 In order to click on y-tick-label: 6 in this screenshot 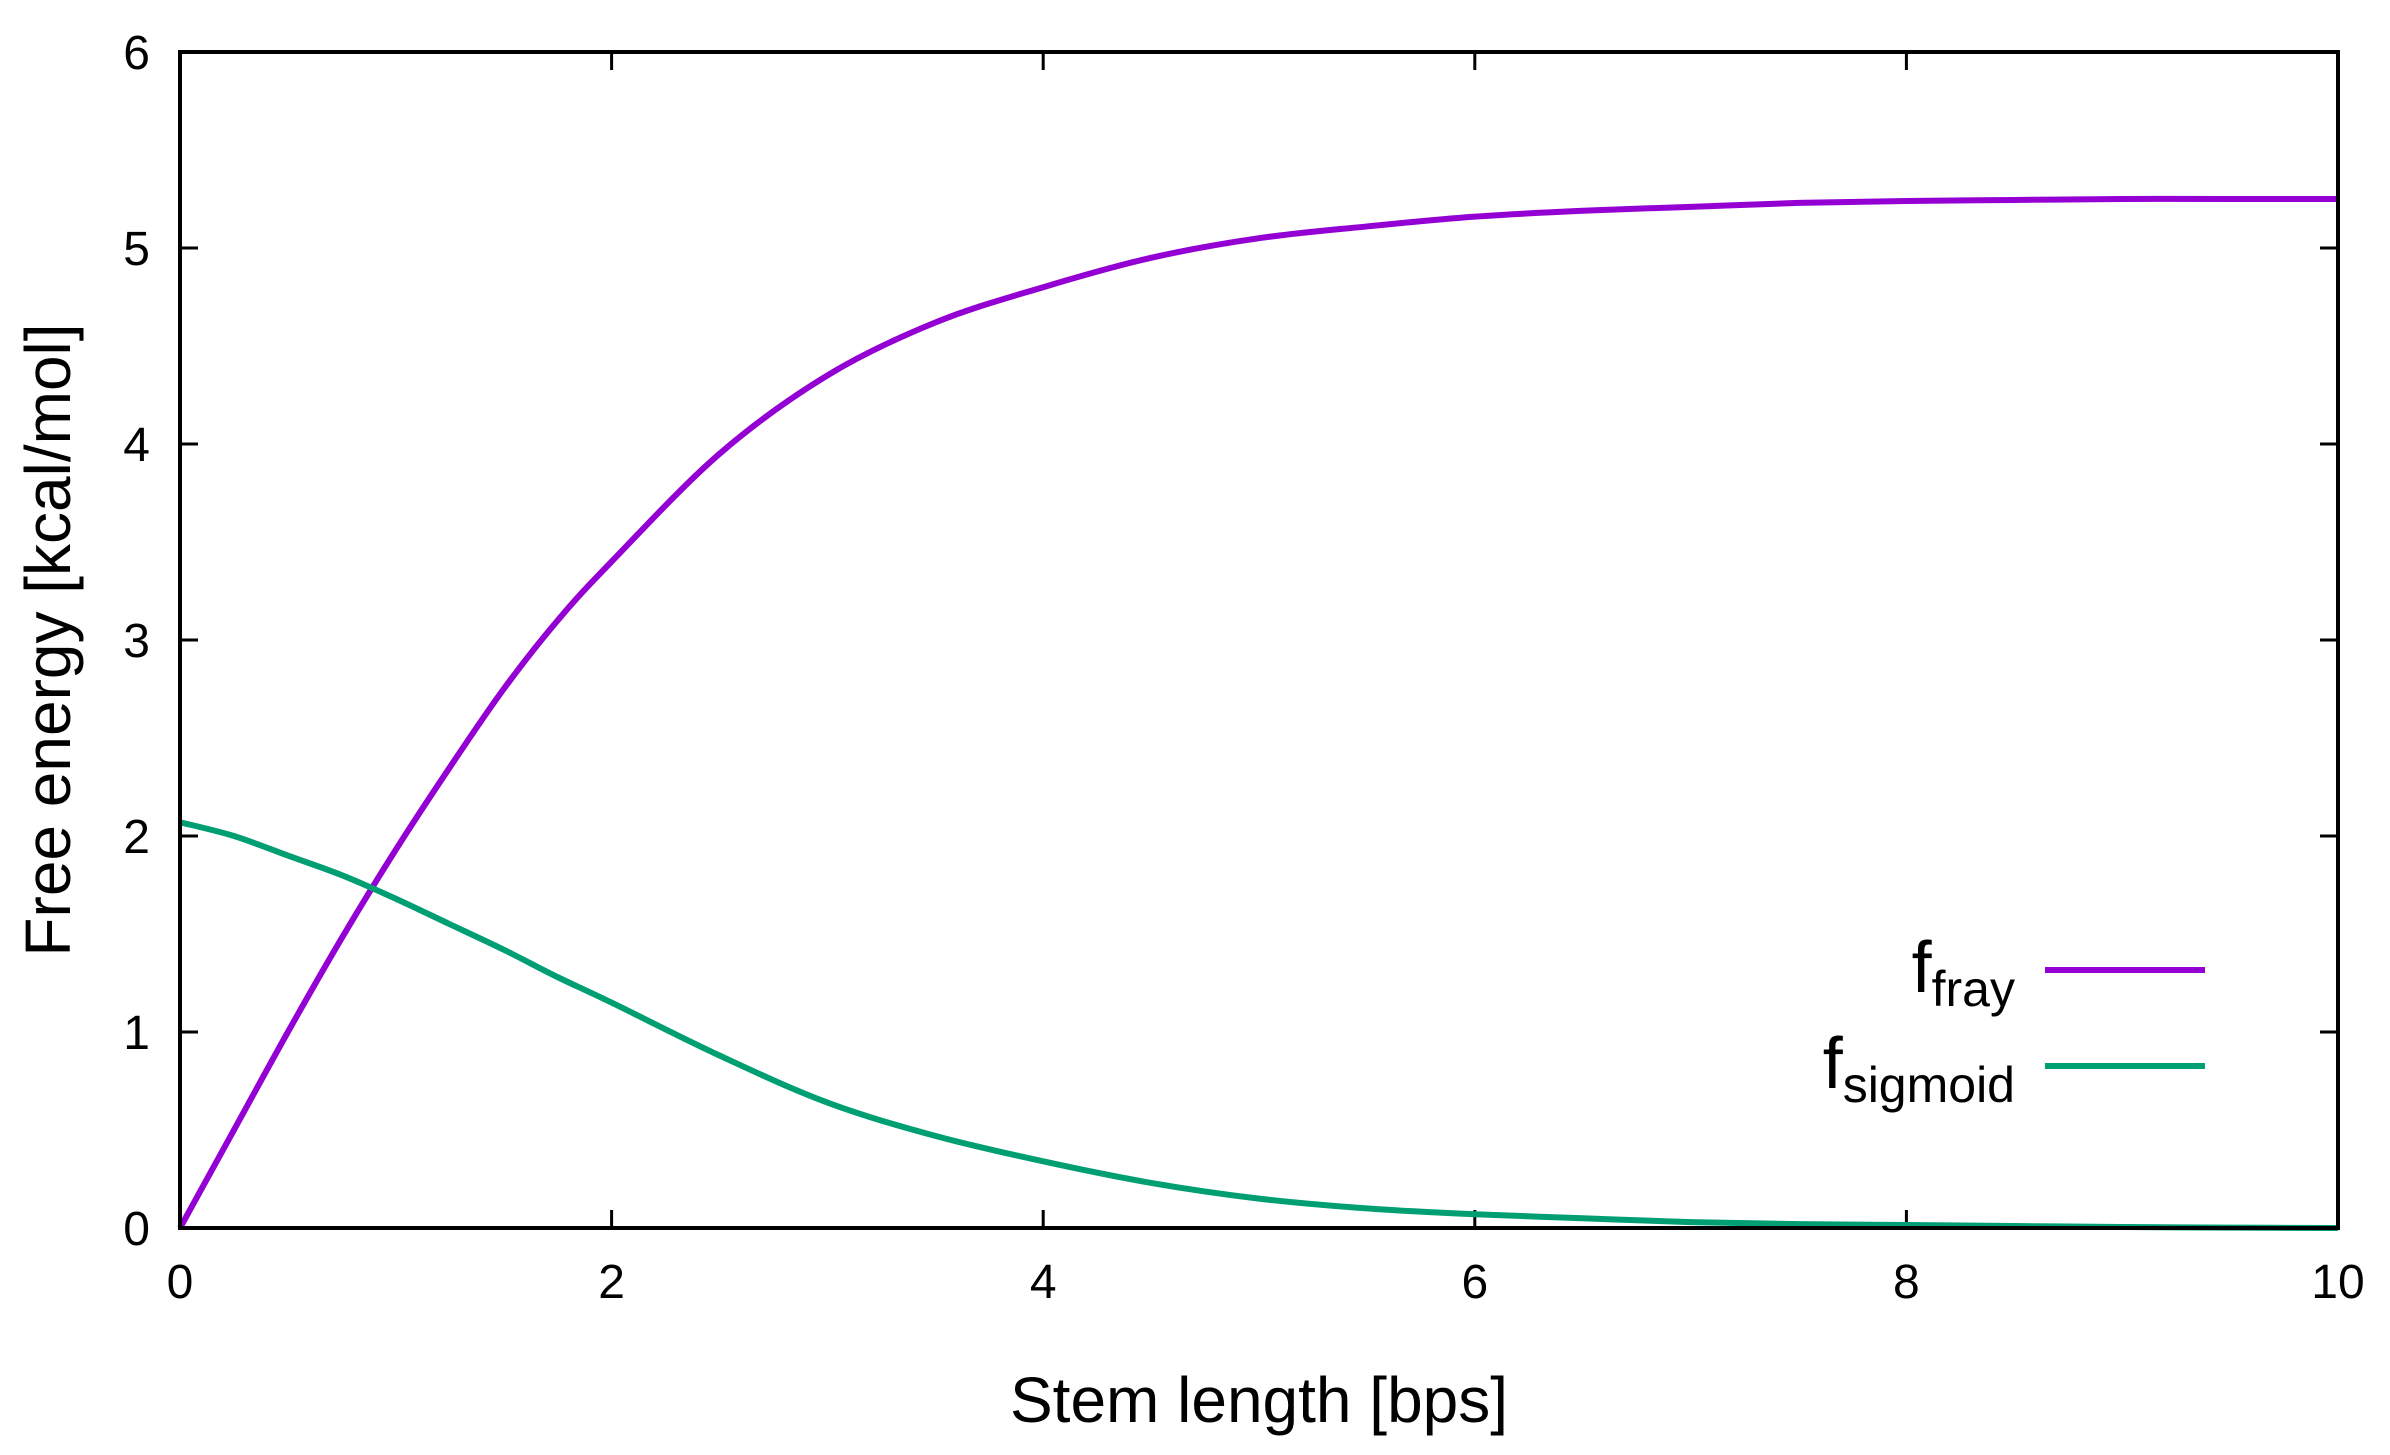, I will do `click(136, 53)`.